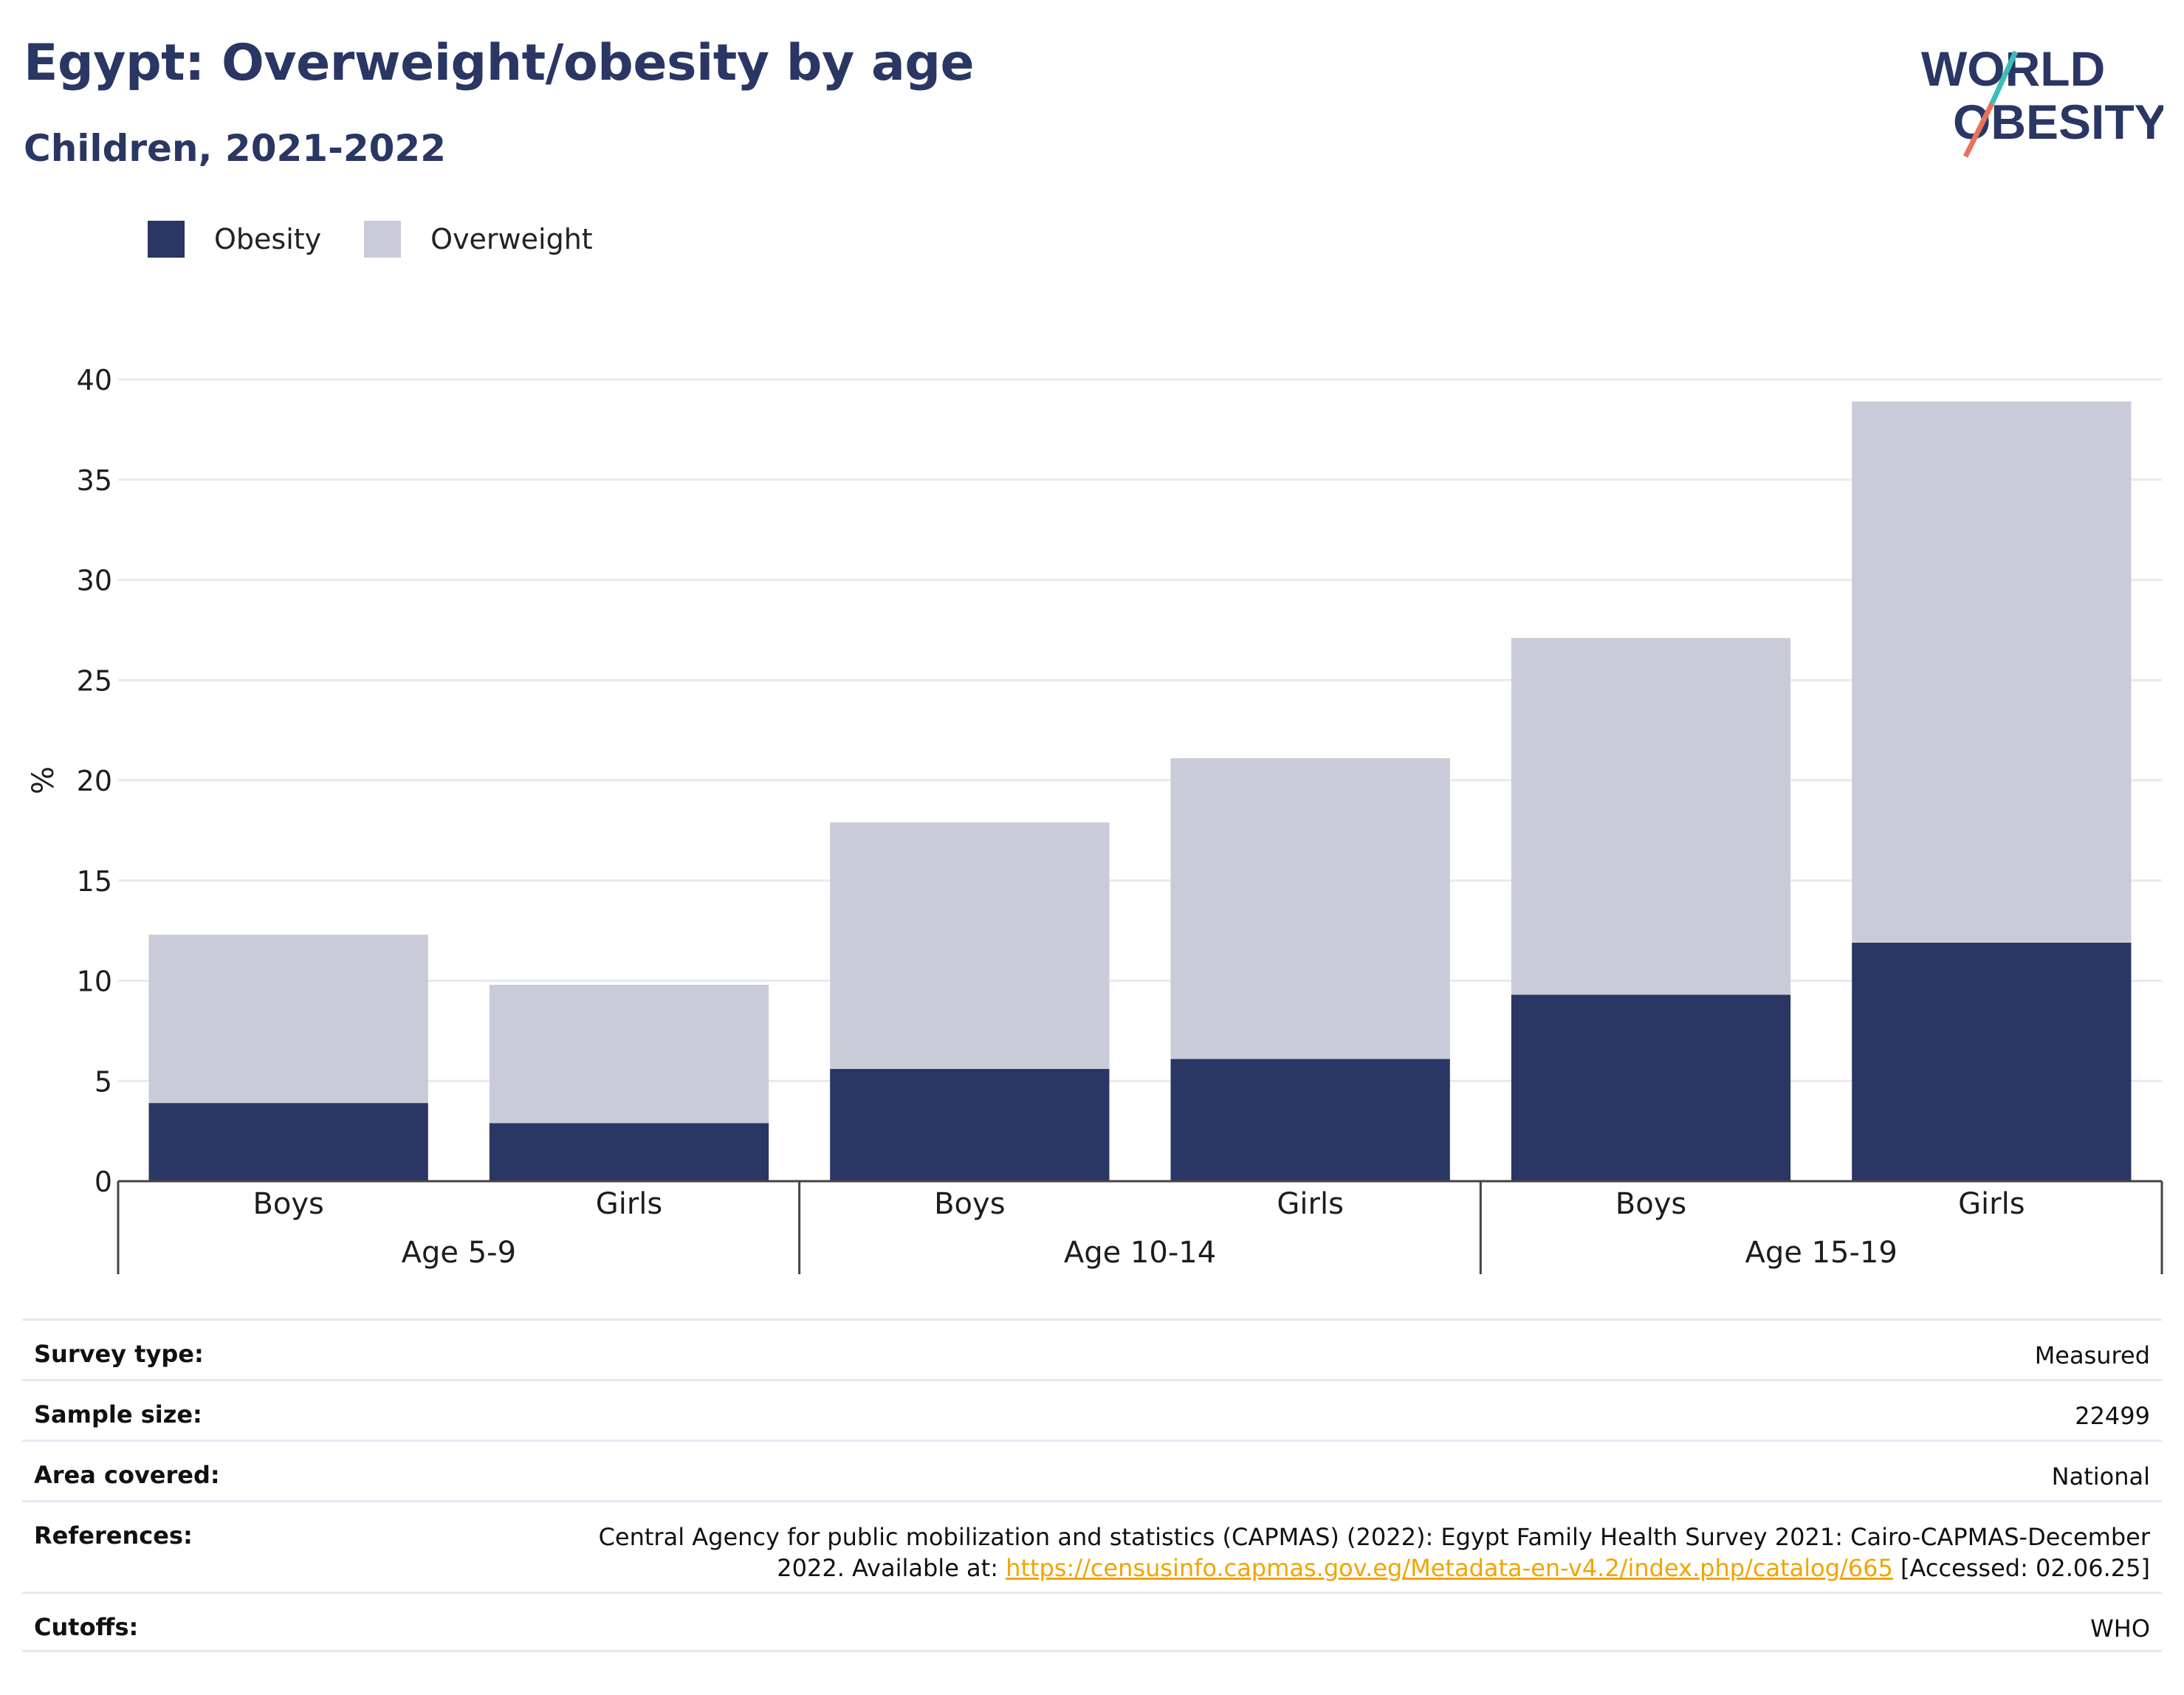 The height and width of the screenshot is (1695, 2184). What do you see at coordinates (119, 1354) in the screenshot?
I see `info-key: Survey type:` at bounding box center [119, 1354].